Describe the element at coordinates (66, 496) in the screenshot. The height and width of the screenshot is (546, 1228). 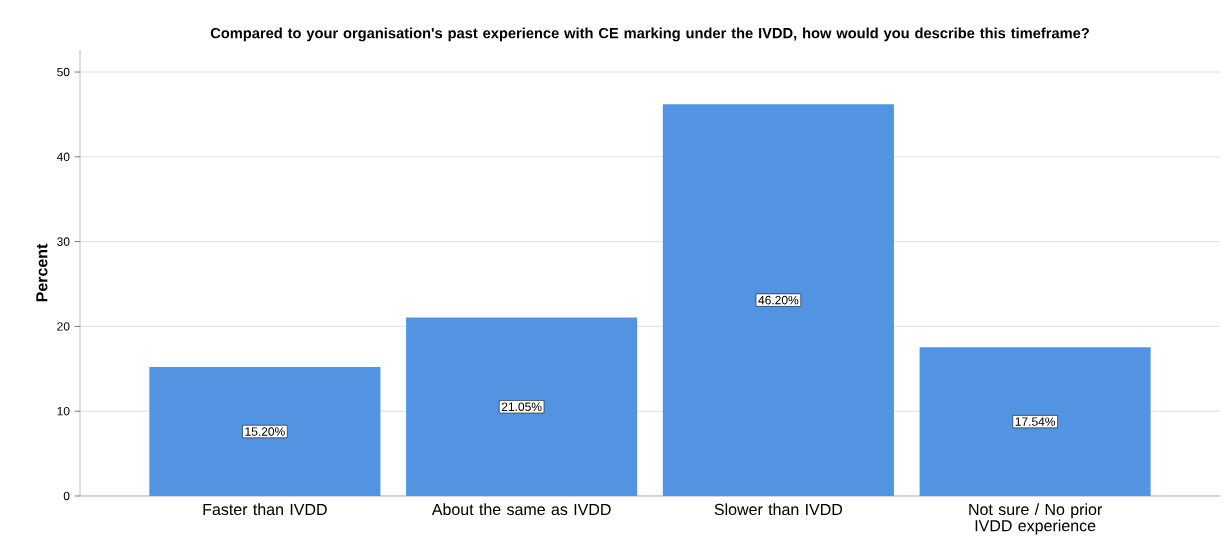
I see `y-tick-label: 0` at that location.